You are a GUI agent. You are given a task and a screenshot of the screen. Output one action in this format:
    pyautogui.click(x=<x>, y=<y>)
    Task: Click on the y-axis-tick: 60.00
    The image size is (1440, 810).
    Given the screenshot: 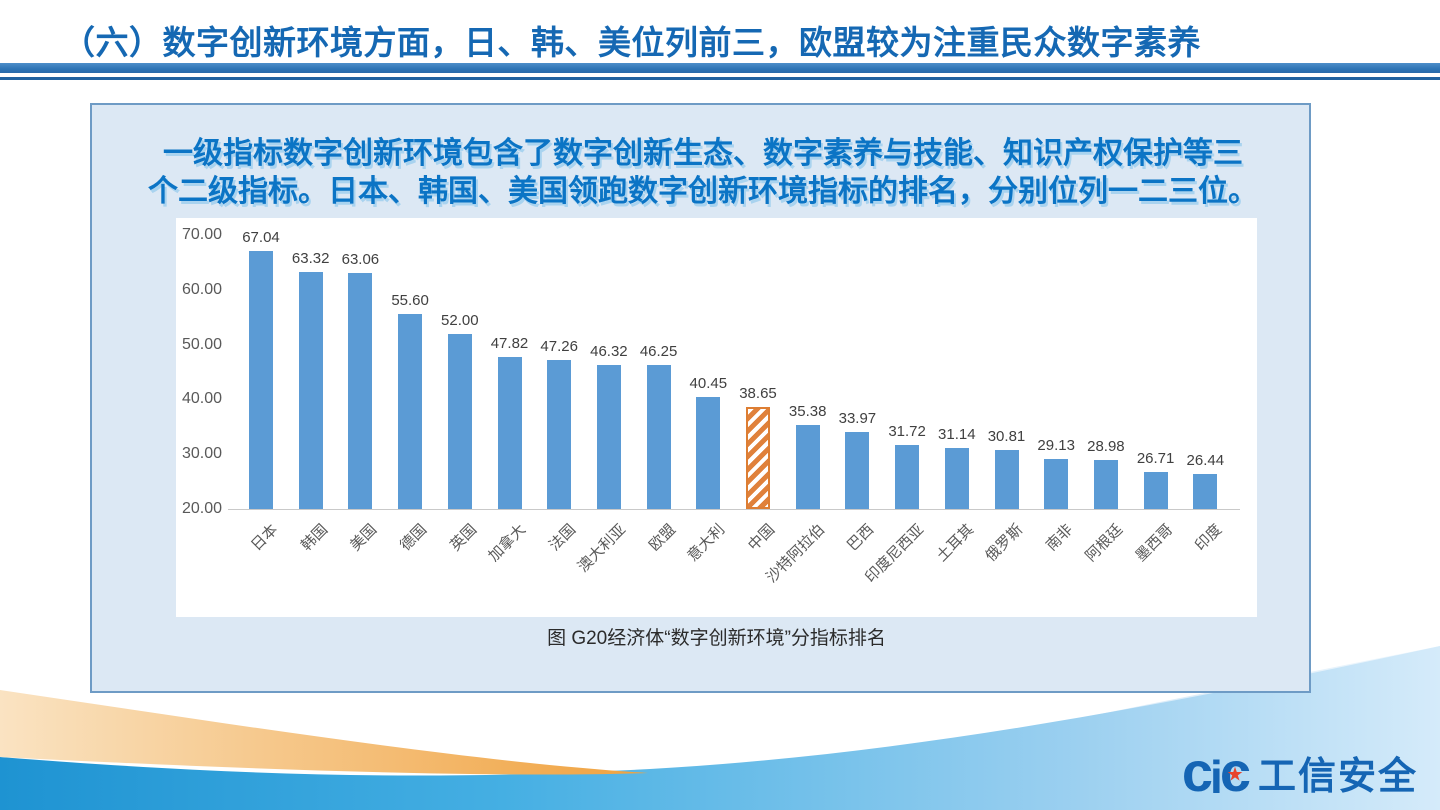 What is the action you would take?
    pyautogui.click(x=201, y=289)
    